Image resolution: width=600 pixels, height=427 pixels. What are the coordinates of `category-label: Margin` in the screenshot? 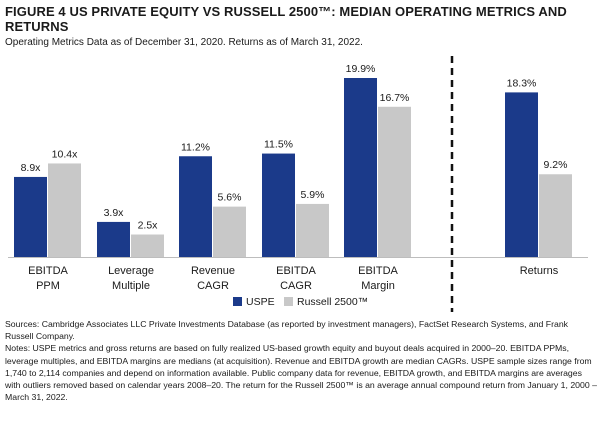 It's located at (378, 286).